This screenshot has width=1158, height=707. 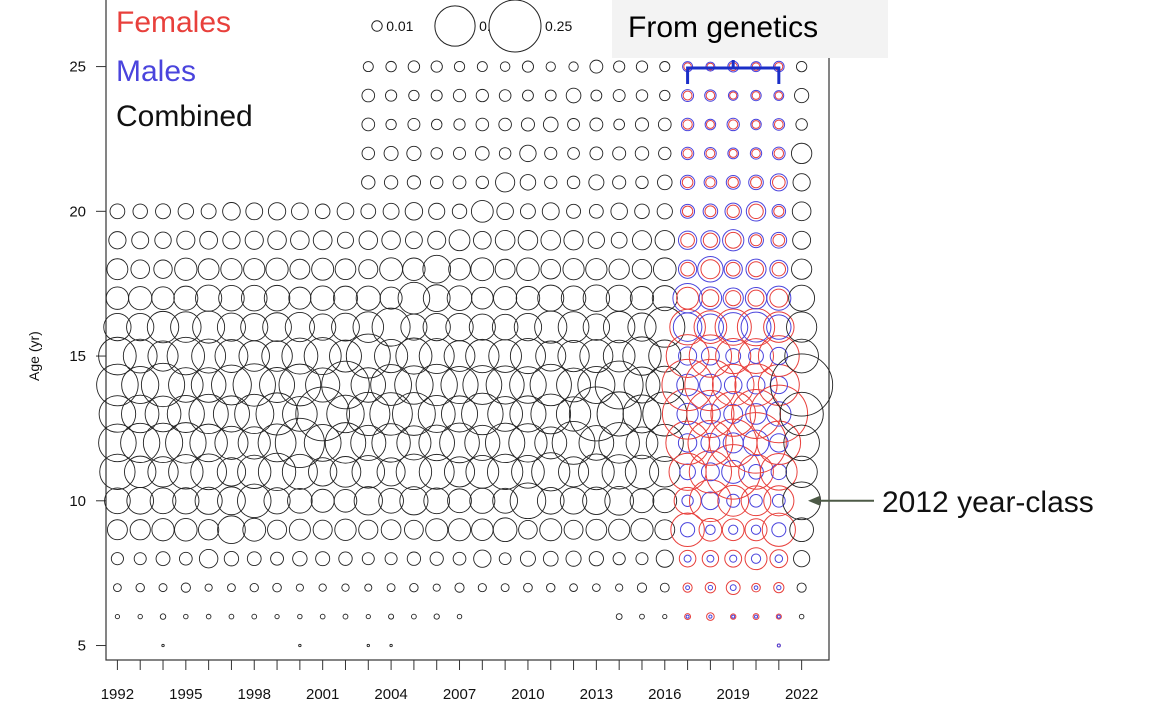 What do you see at coordinates (596, 694) in the screenshot?
I see `x-tick-label: 2013` at bounding box center [596, 694].